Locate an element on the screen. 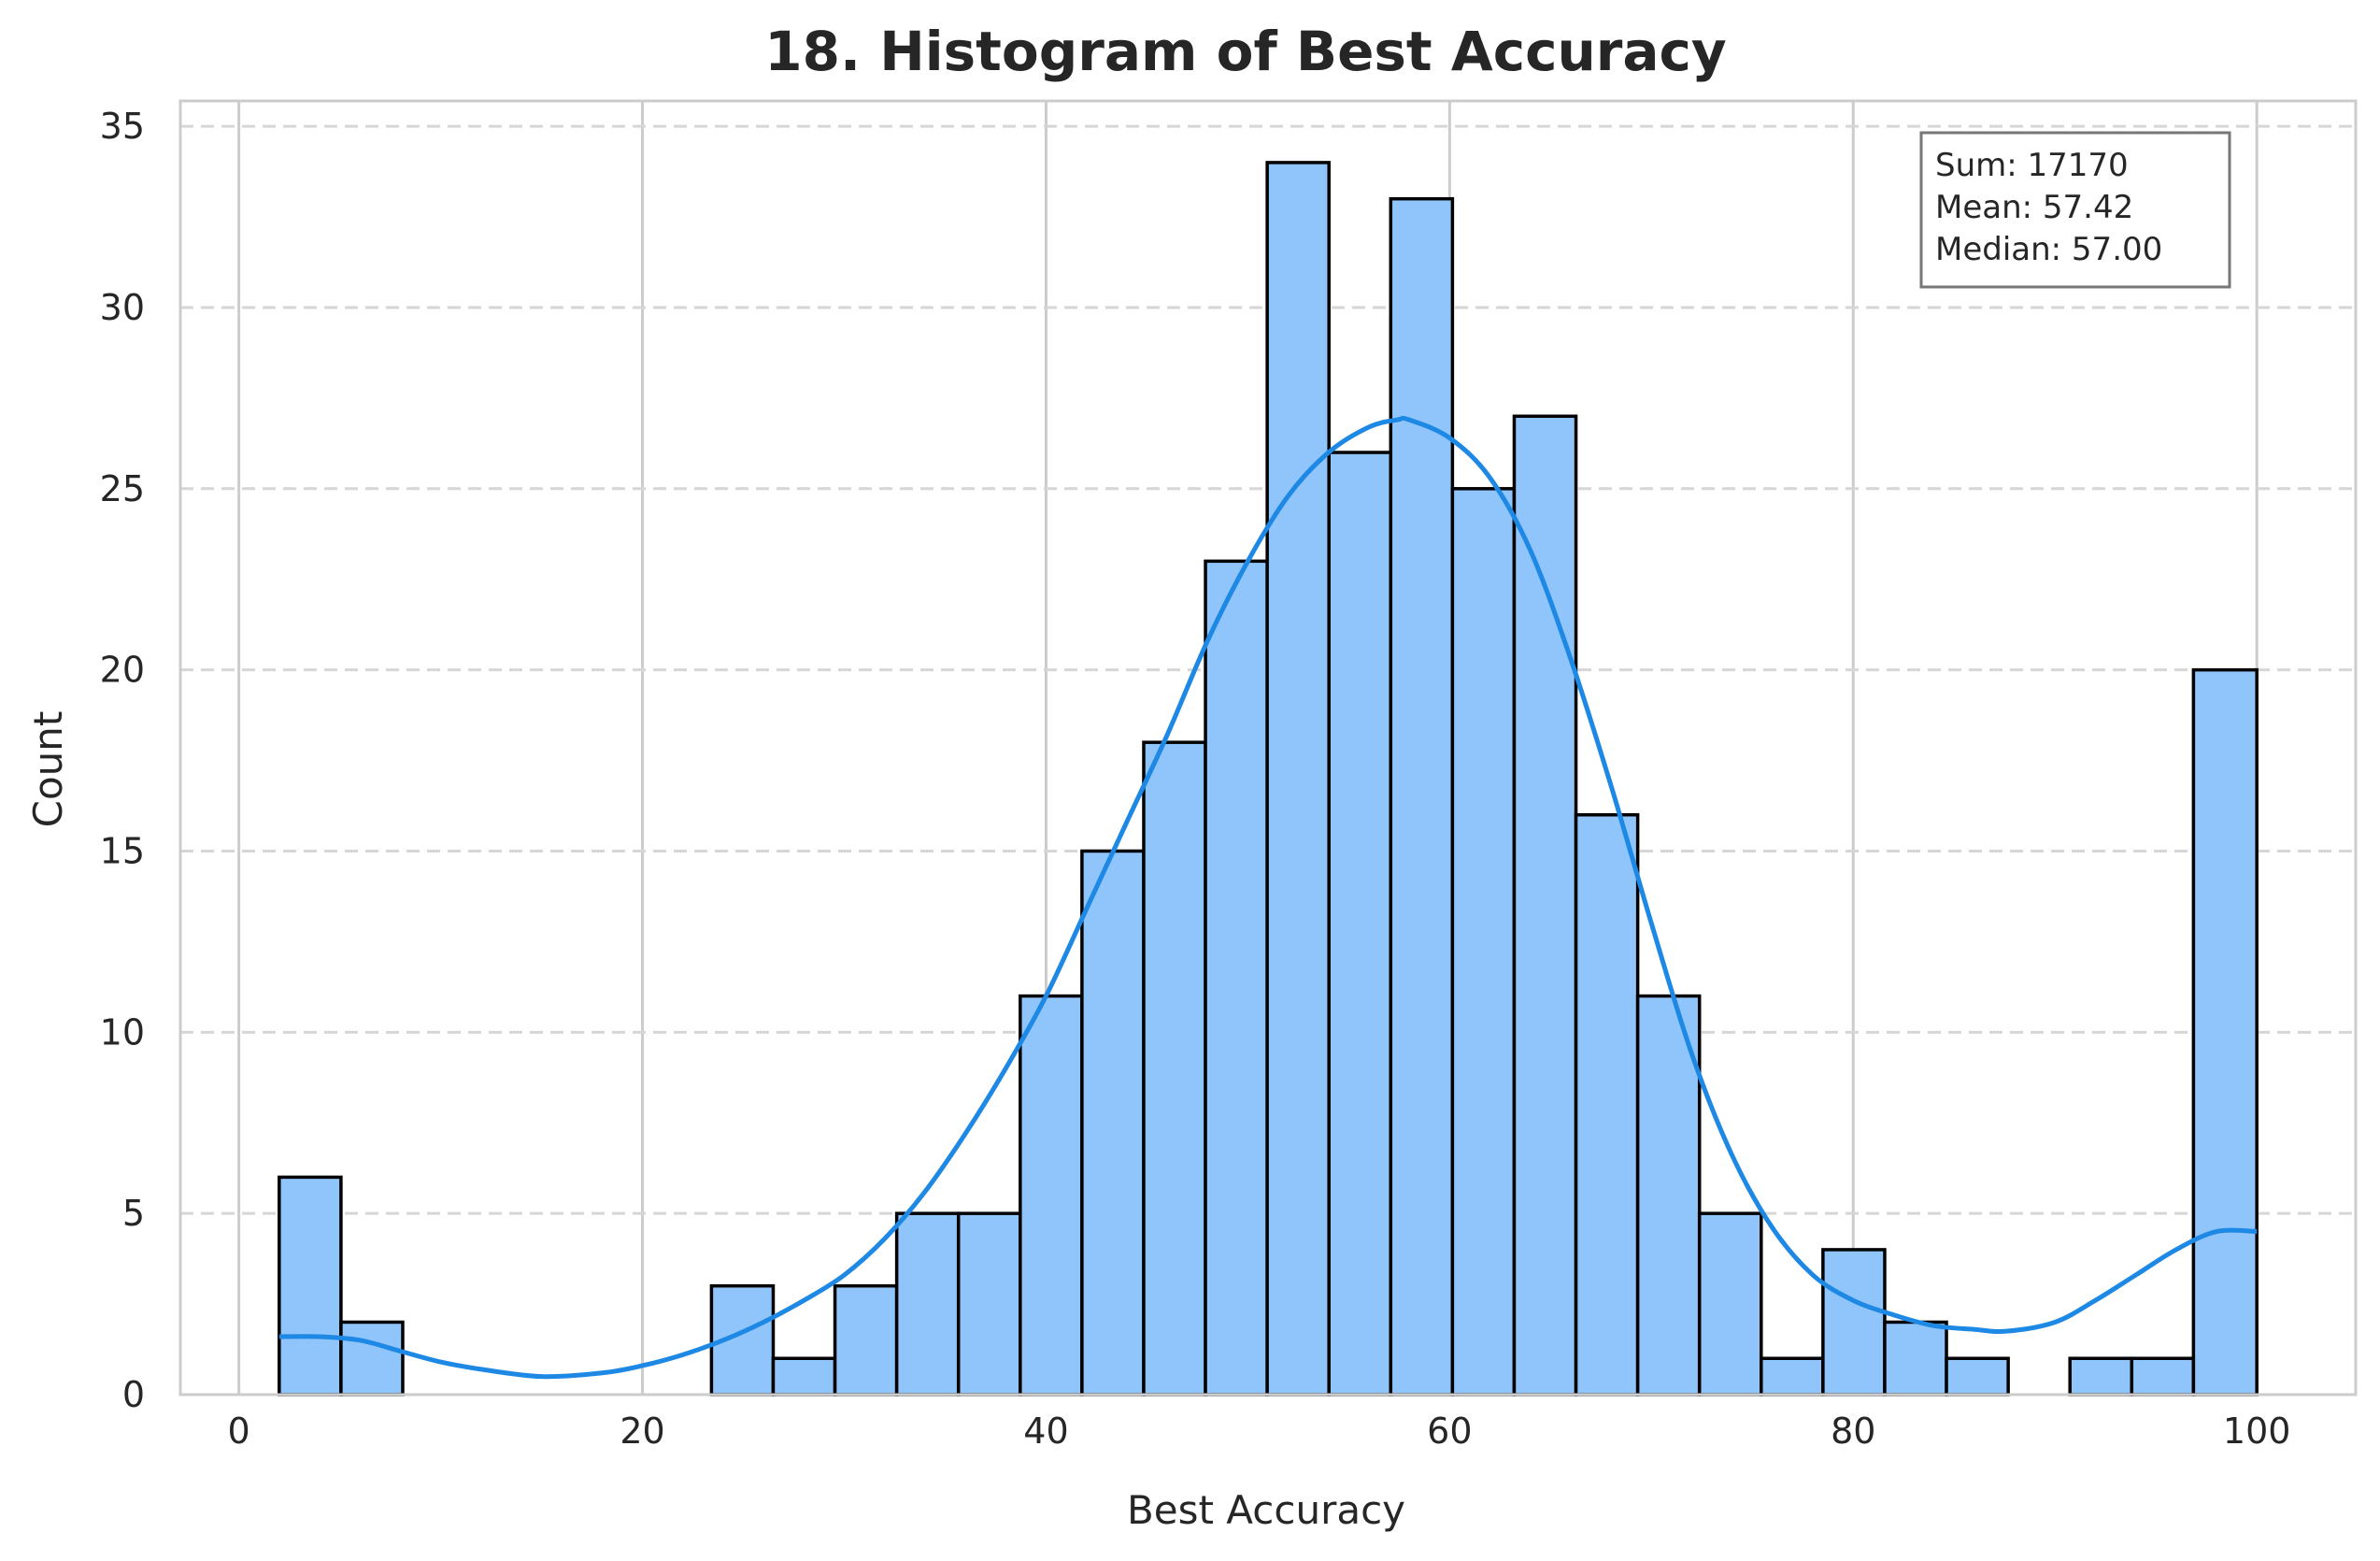  x-tick-label-0: 0 is located at coordinates (239, 1432).